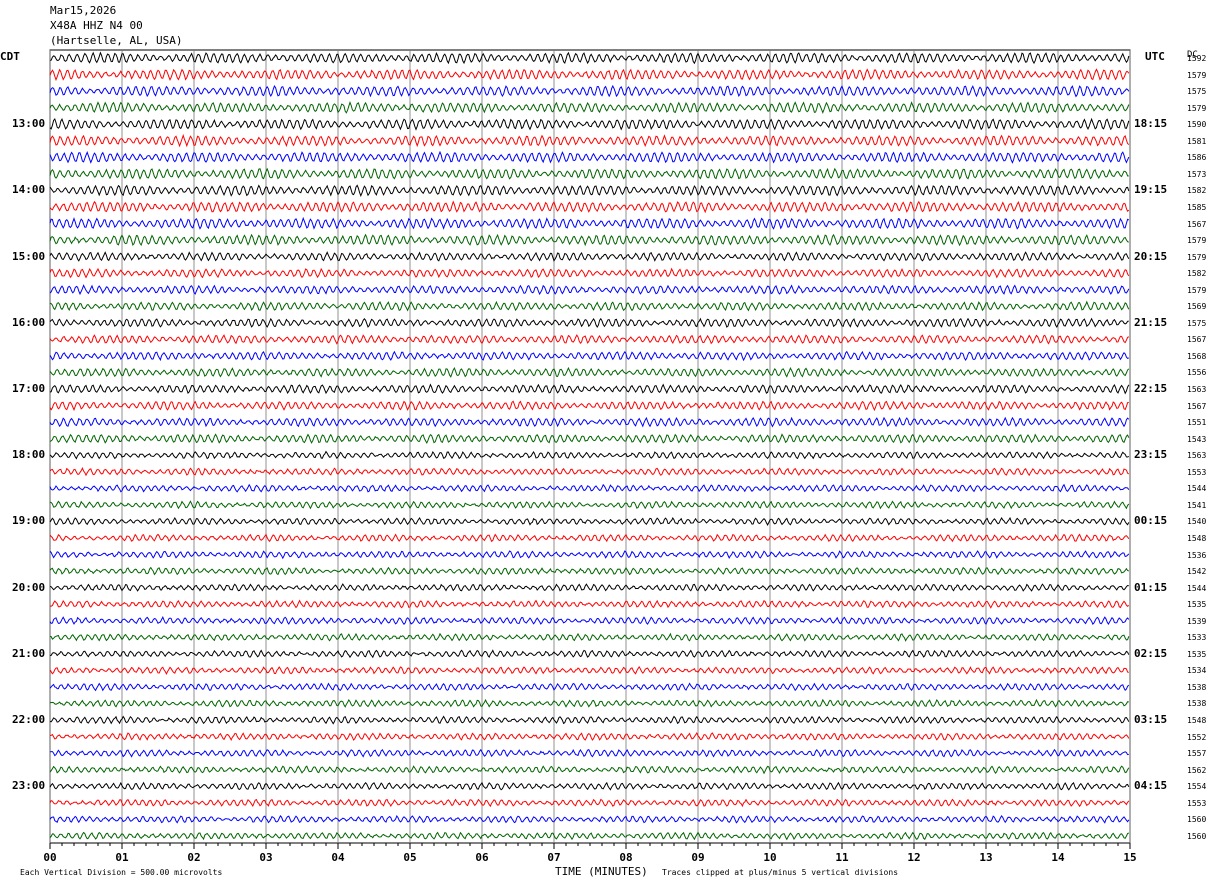 The image size is (1210, 886). I want to click on x-tick-label: 04, so click(338, 857).